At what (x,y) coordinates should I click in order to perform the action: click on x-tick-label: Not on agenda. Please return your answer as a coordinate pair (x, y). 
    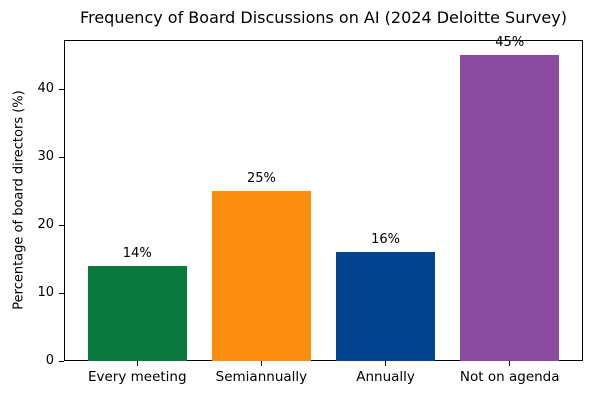
    Looking at the image, I should click on (509, 377).